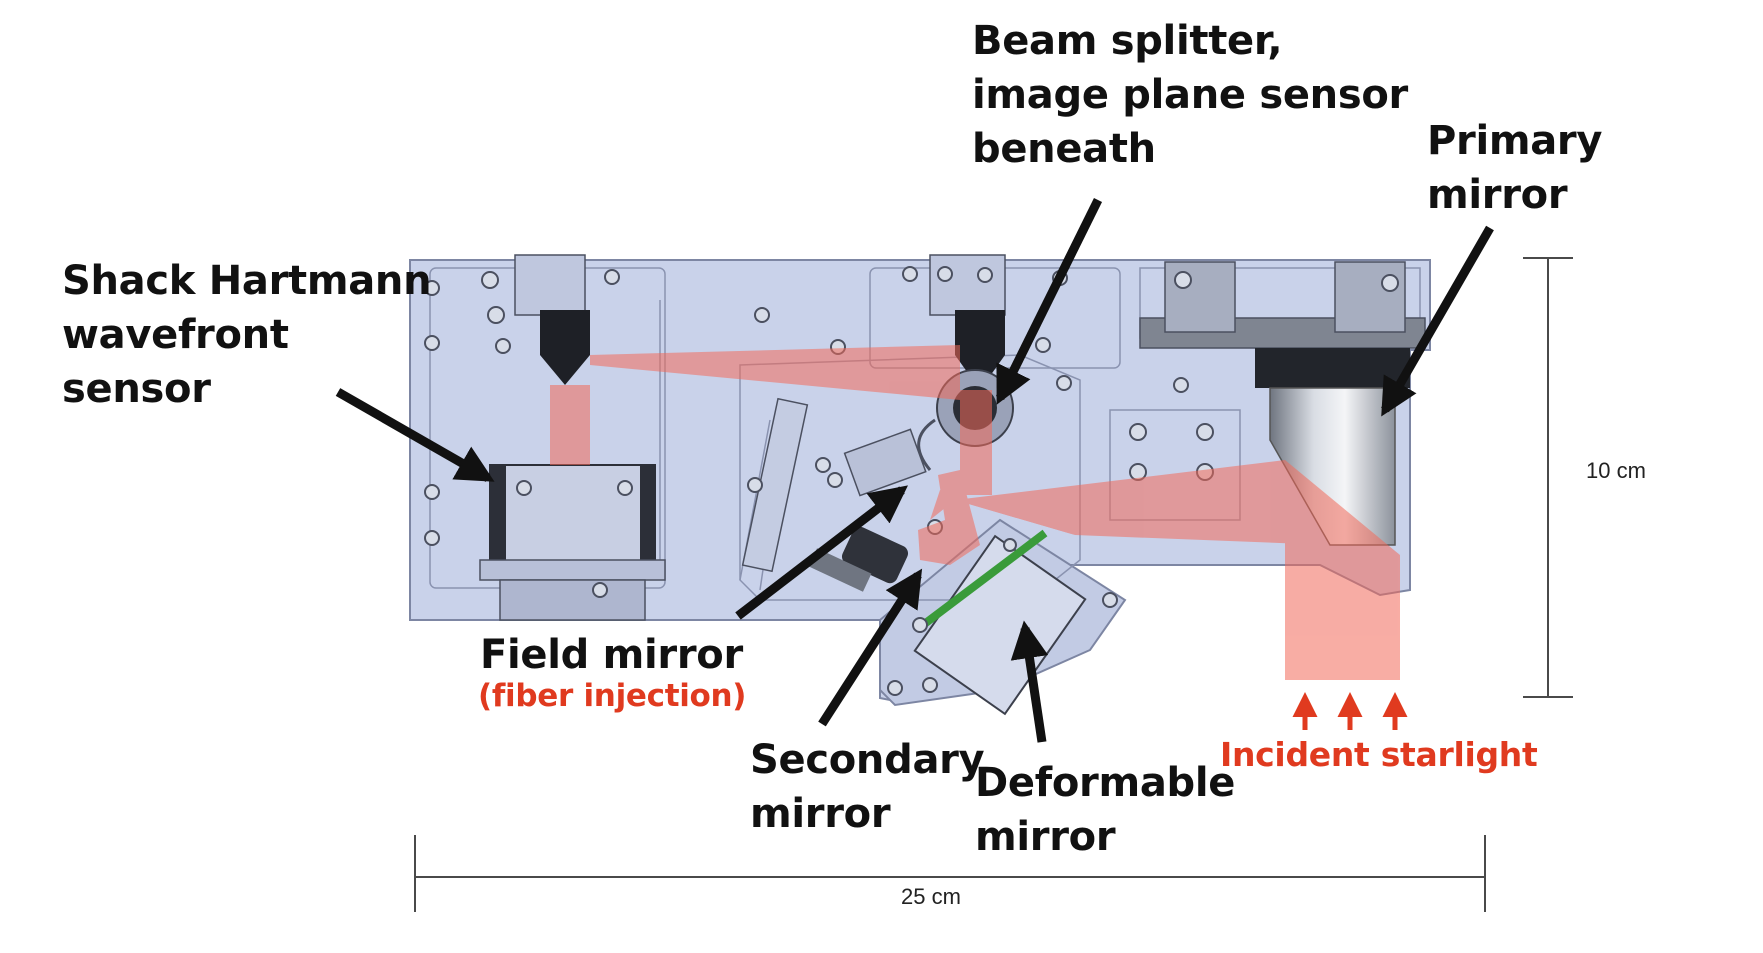 This screenshot has width=1763, height=953. I want to click on shack-hartmann-beam, so click(570, 425).